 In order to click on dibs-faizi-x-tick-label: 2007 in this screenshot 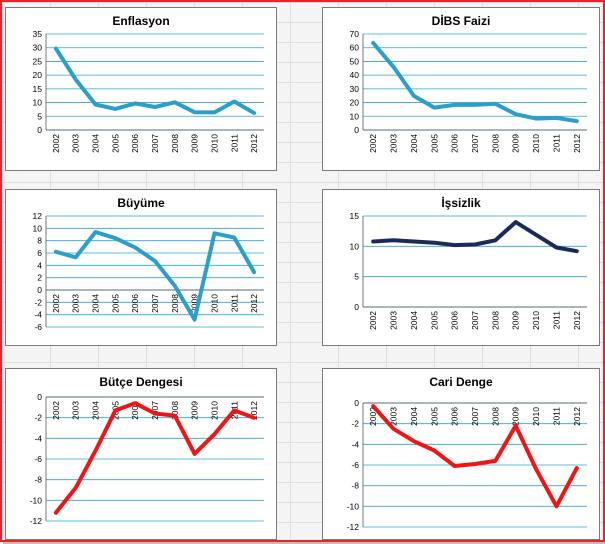, I will do `click(475, 143)`.